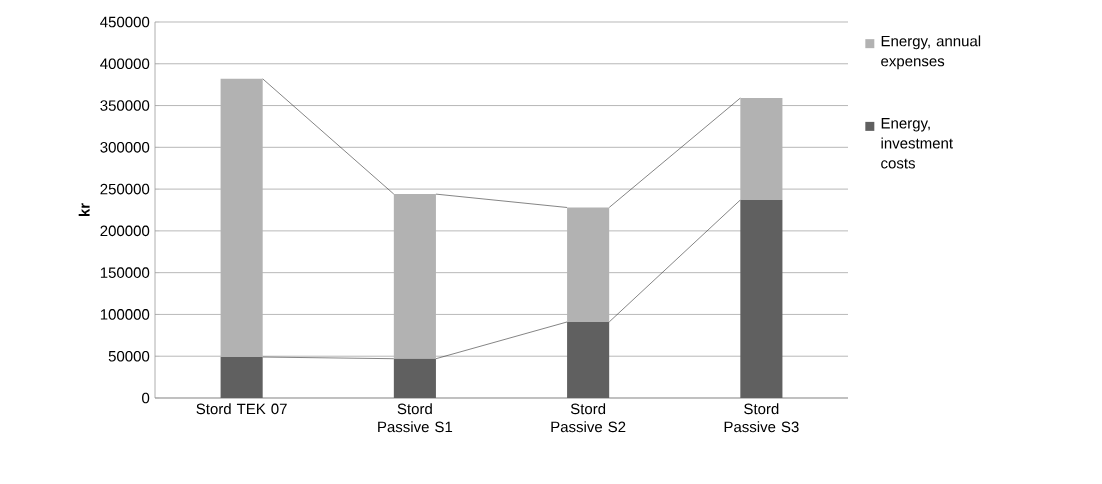 This screenshot has width=1102, height=484. I want to click on y-tick-label: 100000, so click(125, 314).